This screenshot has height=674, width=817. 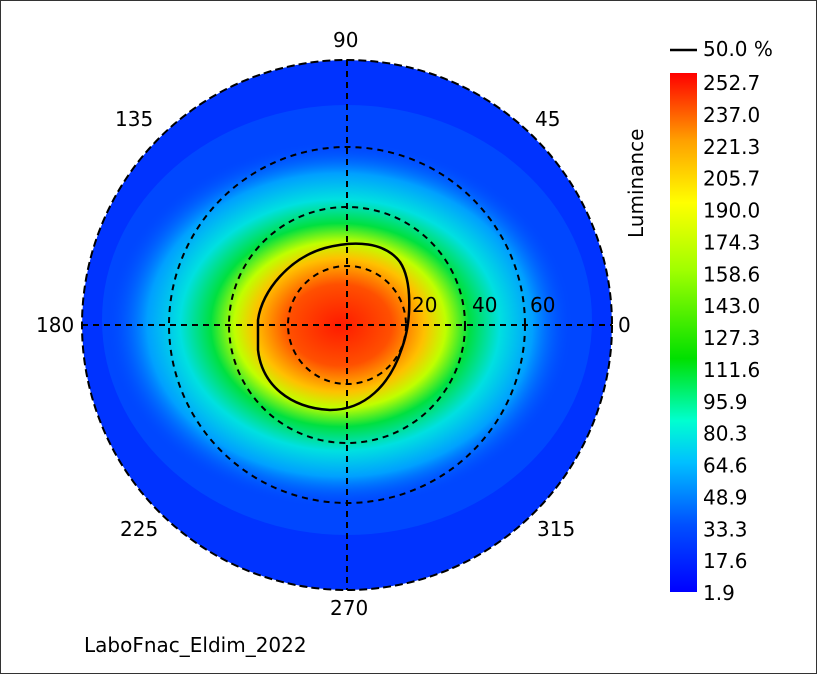 What do you see at coordinates (556, 529) in the screenshot?
I see `angle-label-315: 315` at bounding box center [556, 529].